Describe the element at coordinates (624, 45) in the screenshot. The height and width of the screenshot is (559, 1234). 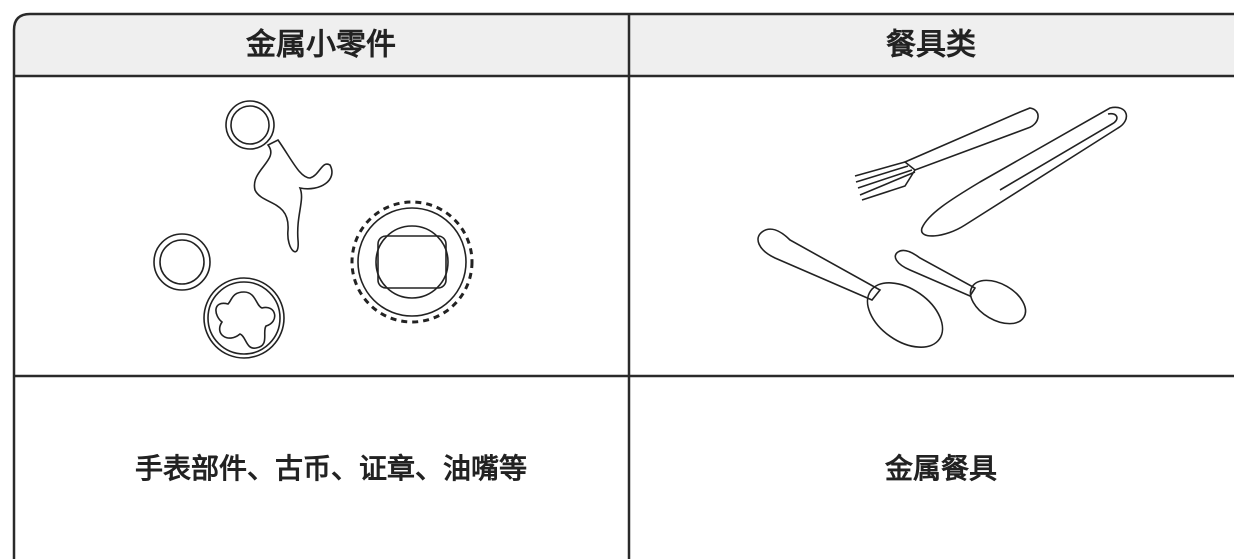
I see `header-background` at that location.